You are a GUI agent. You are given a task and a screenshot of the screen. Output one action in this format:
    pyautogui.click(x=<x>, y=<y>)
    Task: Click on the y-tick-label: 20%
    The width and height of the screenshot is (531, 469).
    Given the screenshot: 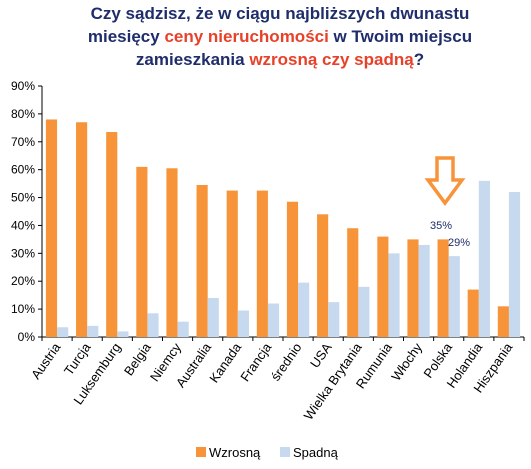 What is the action you would take?
    pyautogui.click(x=23, y=281)
    